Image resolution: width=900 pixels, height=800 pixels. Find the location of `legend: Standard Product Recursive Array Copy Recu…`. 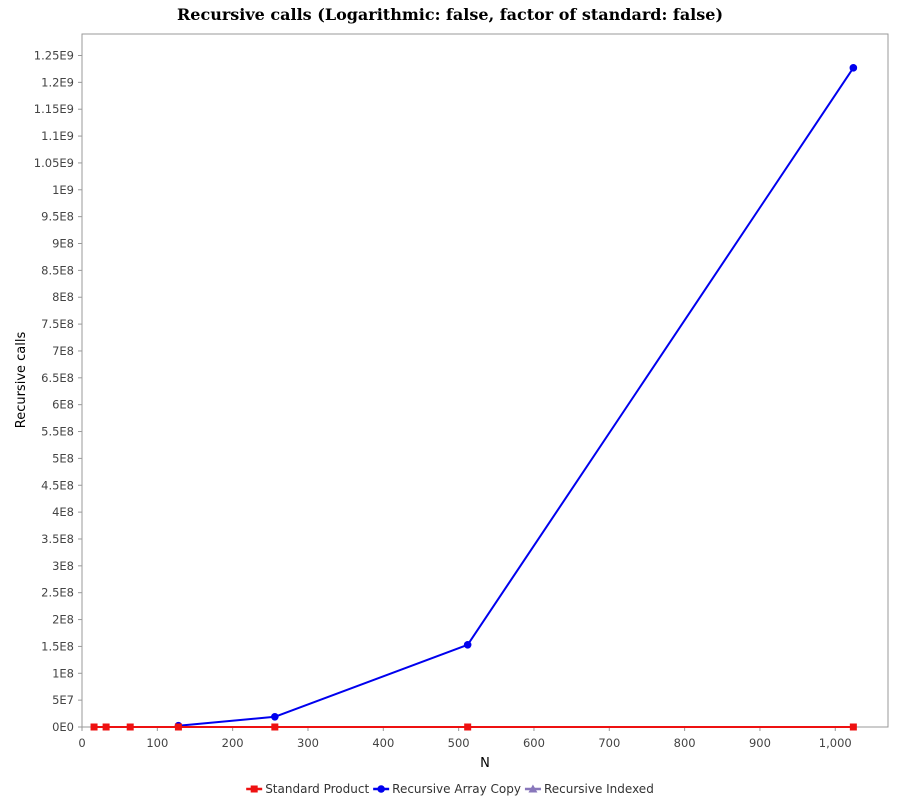

legend: Standard Product Recursive Array Copy Recu… is located at coordinates (450, 789).